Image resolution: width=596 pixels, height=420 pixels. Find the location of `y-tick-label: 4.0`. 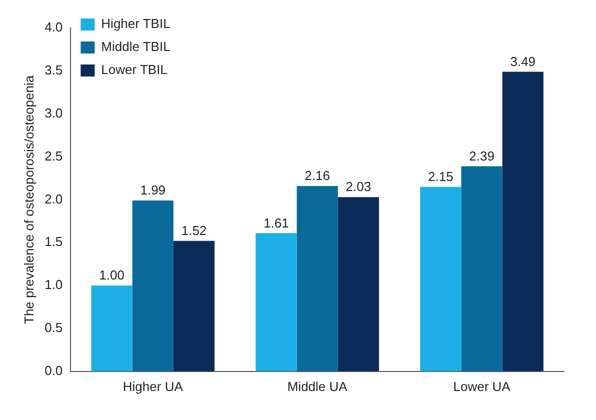

y-tick-label: 4.0 is located at coordinates (53, 27).